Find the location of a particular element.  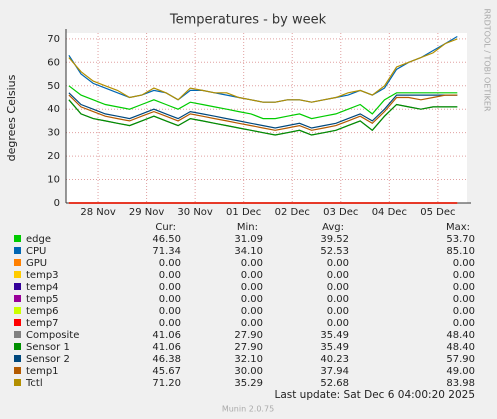

stat-avg: 39.52 is located at coordinates (334, 239).